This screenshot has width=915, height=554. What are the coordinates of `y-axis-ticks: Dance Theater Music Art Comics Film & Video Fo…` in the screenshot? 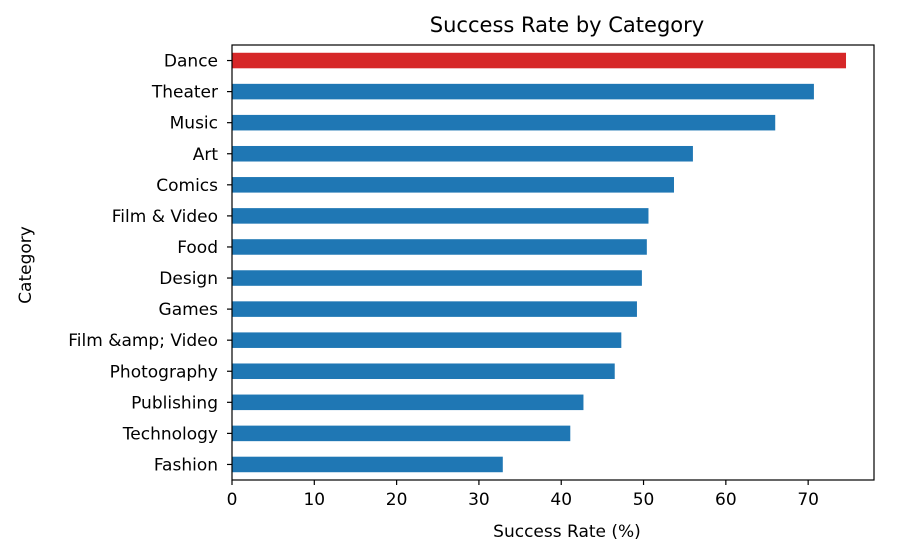 It's located at (150, 263).